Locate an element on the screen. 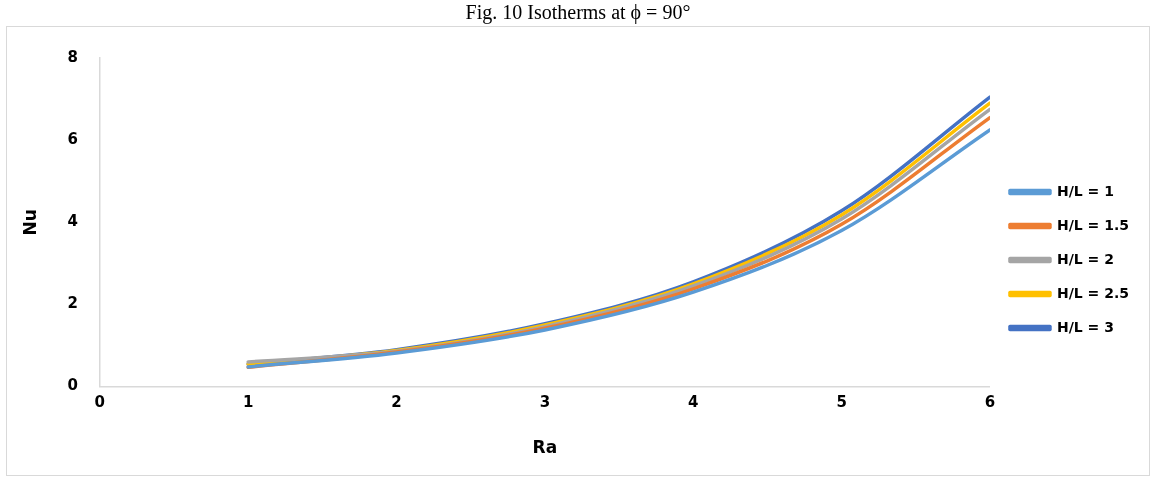 This screenshot has width=1156, height=478. y-tick-label: 2 is located at coordinates (72, 303).